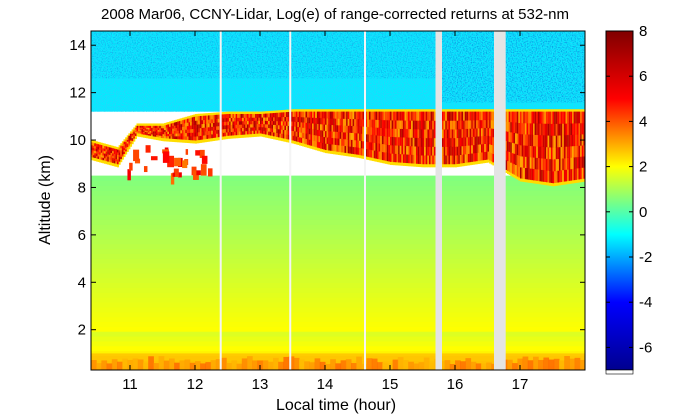 The image size is (700, 420). Describe the element at coordinates (130, 384) in the screenshot. I see `x-tick-label: 11` at that location.